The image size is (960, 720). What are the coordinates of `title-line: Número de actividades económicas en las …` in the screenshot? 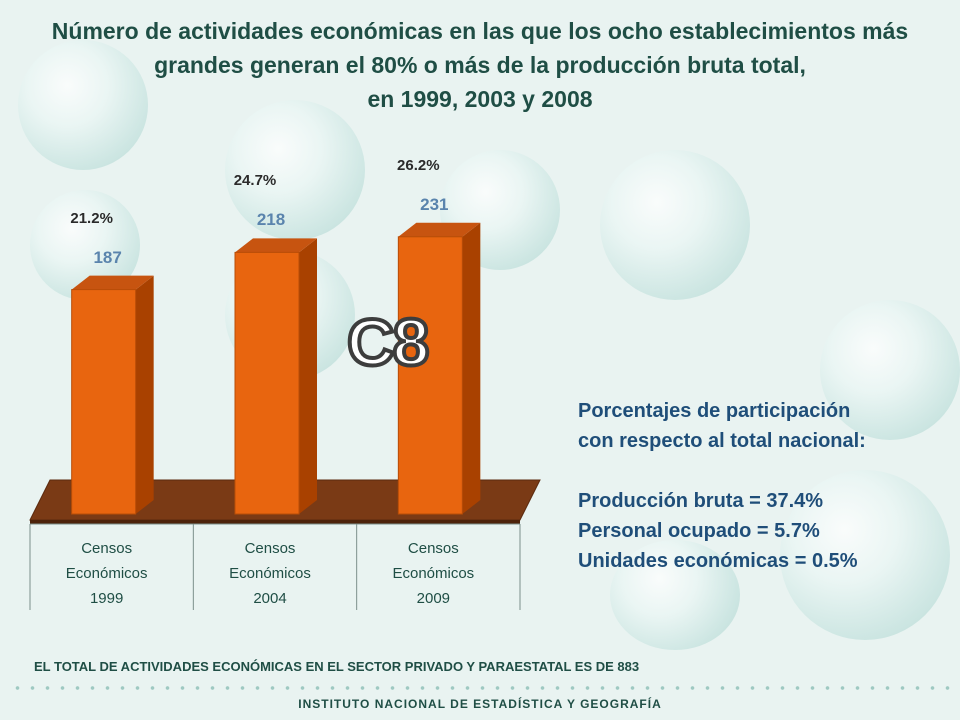 It's located at (480, 31).